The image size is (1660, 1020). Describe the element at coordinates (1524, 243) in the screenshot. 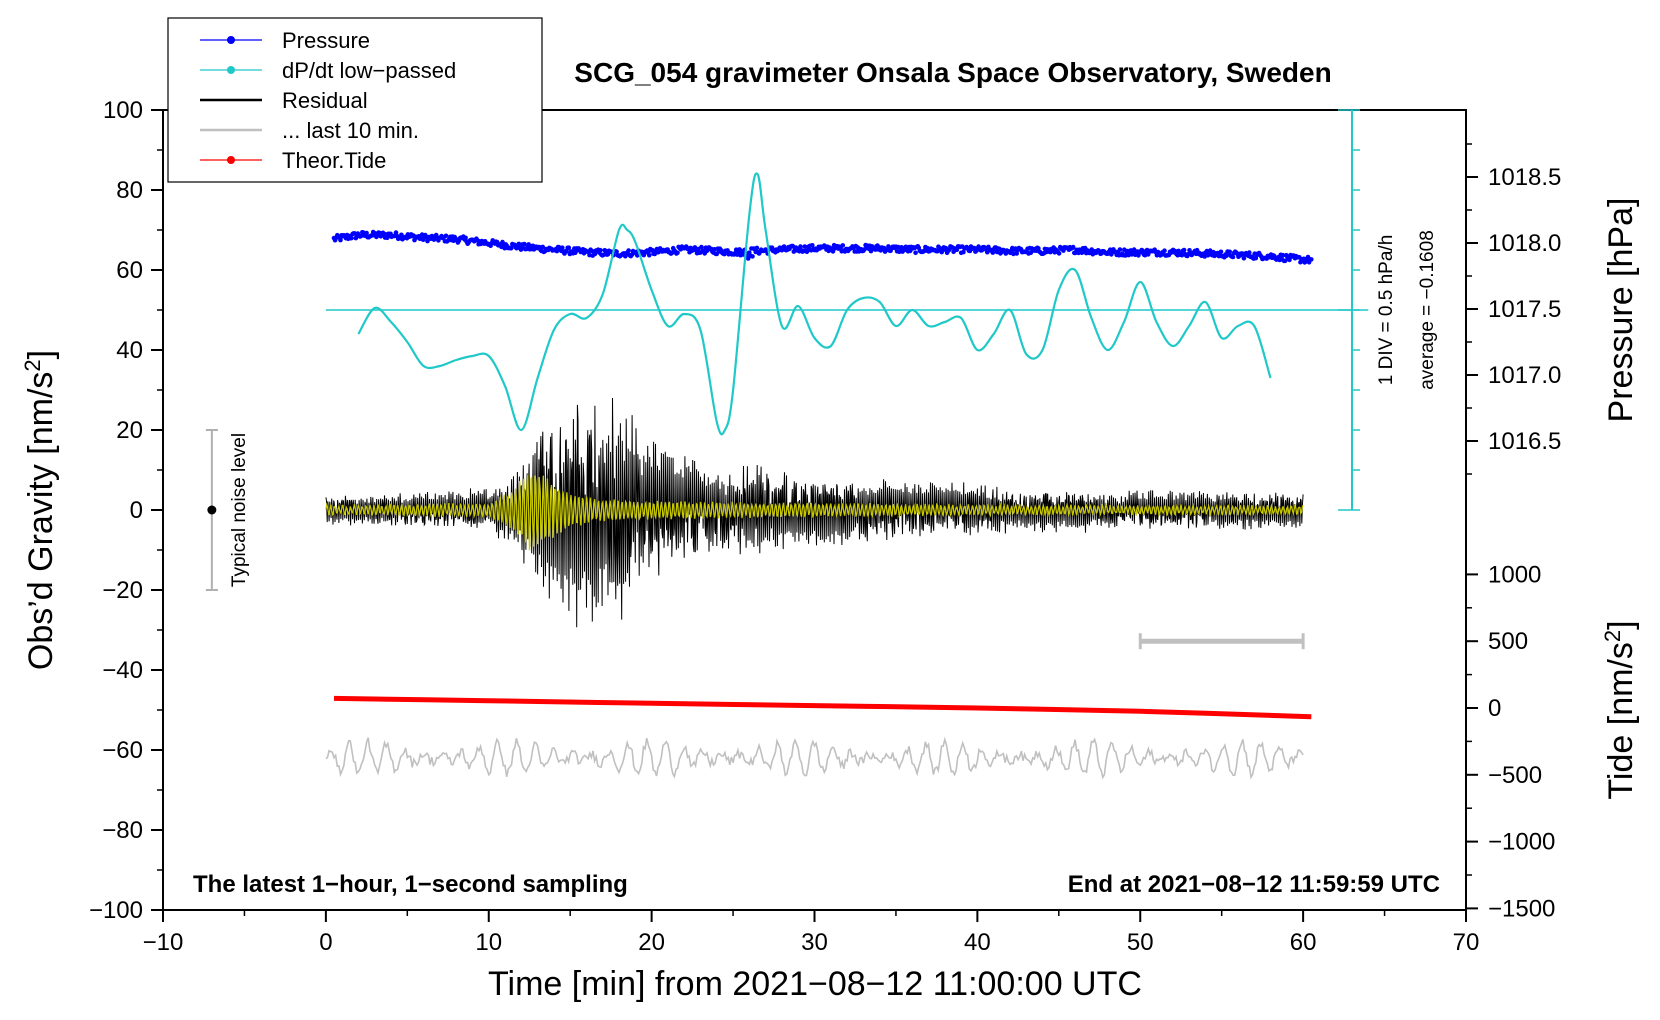

I see `pressure-tick-label: 1018.0` at that location.